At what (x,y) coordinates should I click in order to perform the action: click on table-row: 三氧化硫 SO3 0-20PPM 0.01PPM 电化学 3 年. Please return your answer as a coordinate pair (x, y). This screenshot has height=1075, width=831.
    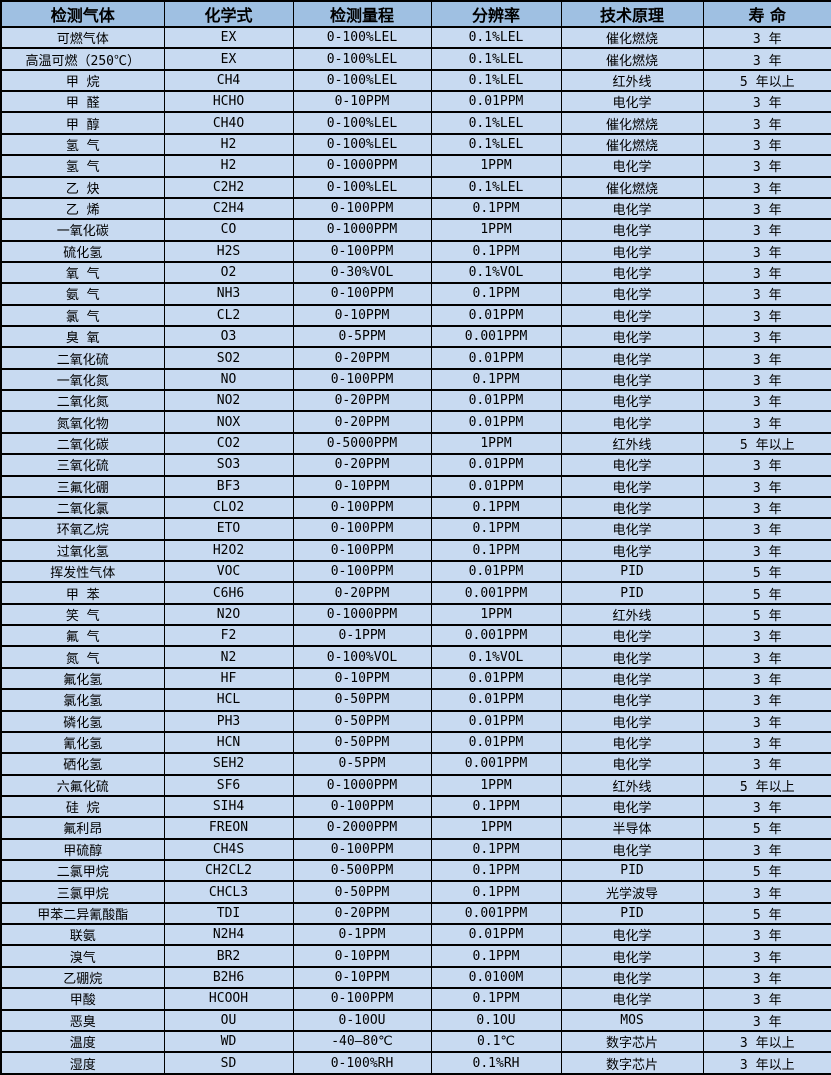
    Looking at the image, I should click on (415, 465).